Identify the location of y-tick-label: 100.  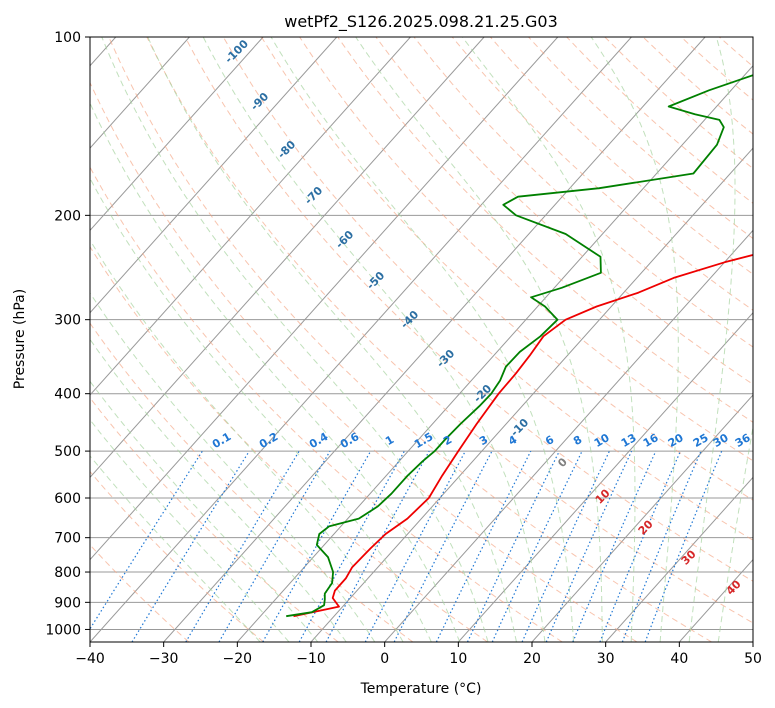
(67, 38).